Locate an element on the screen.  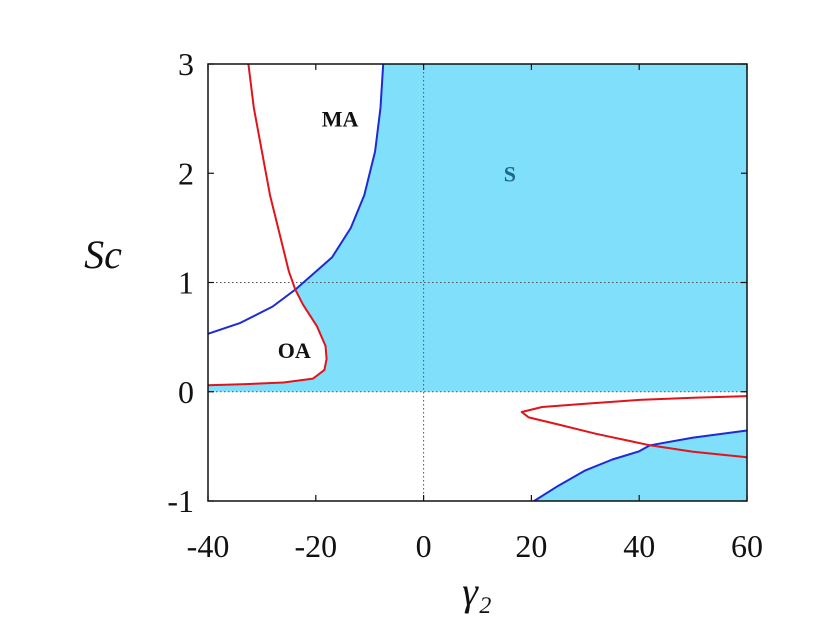
y-tick-label: 0 is located at coordinates (186, 392).